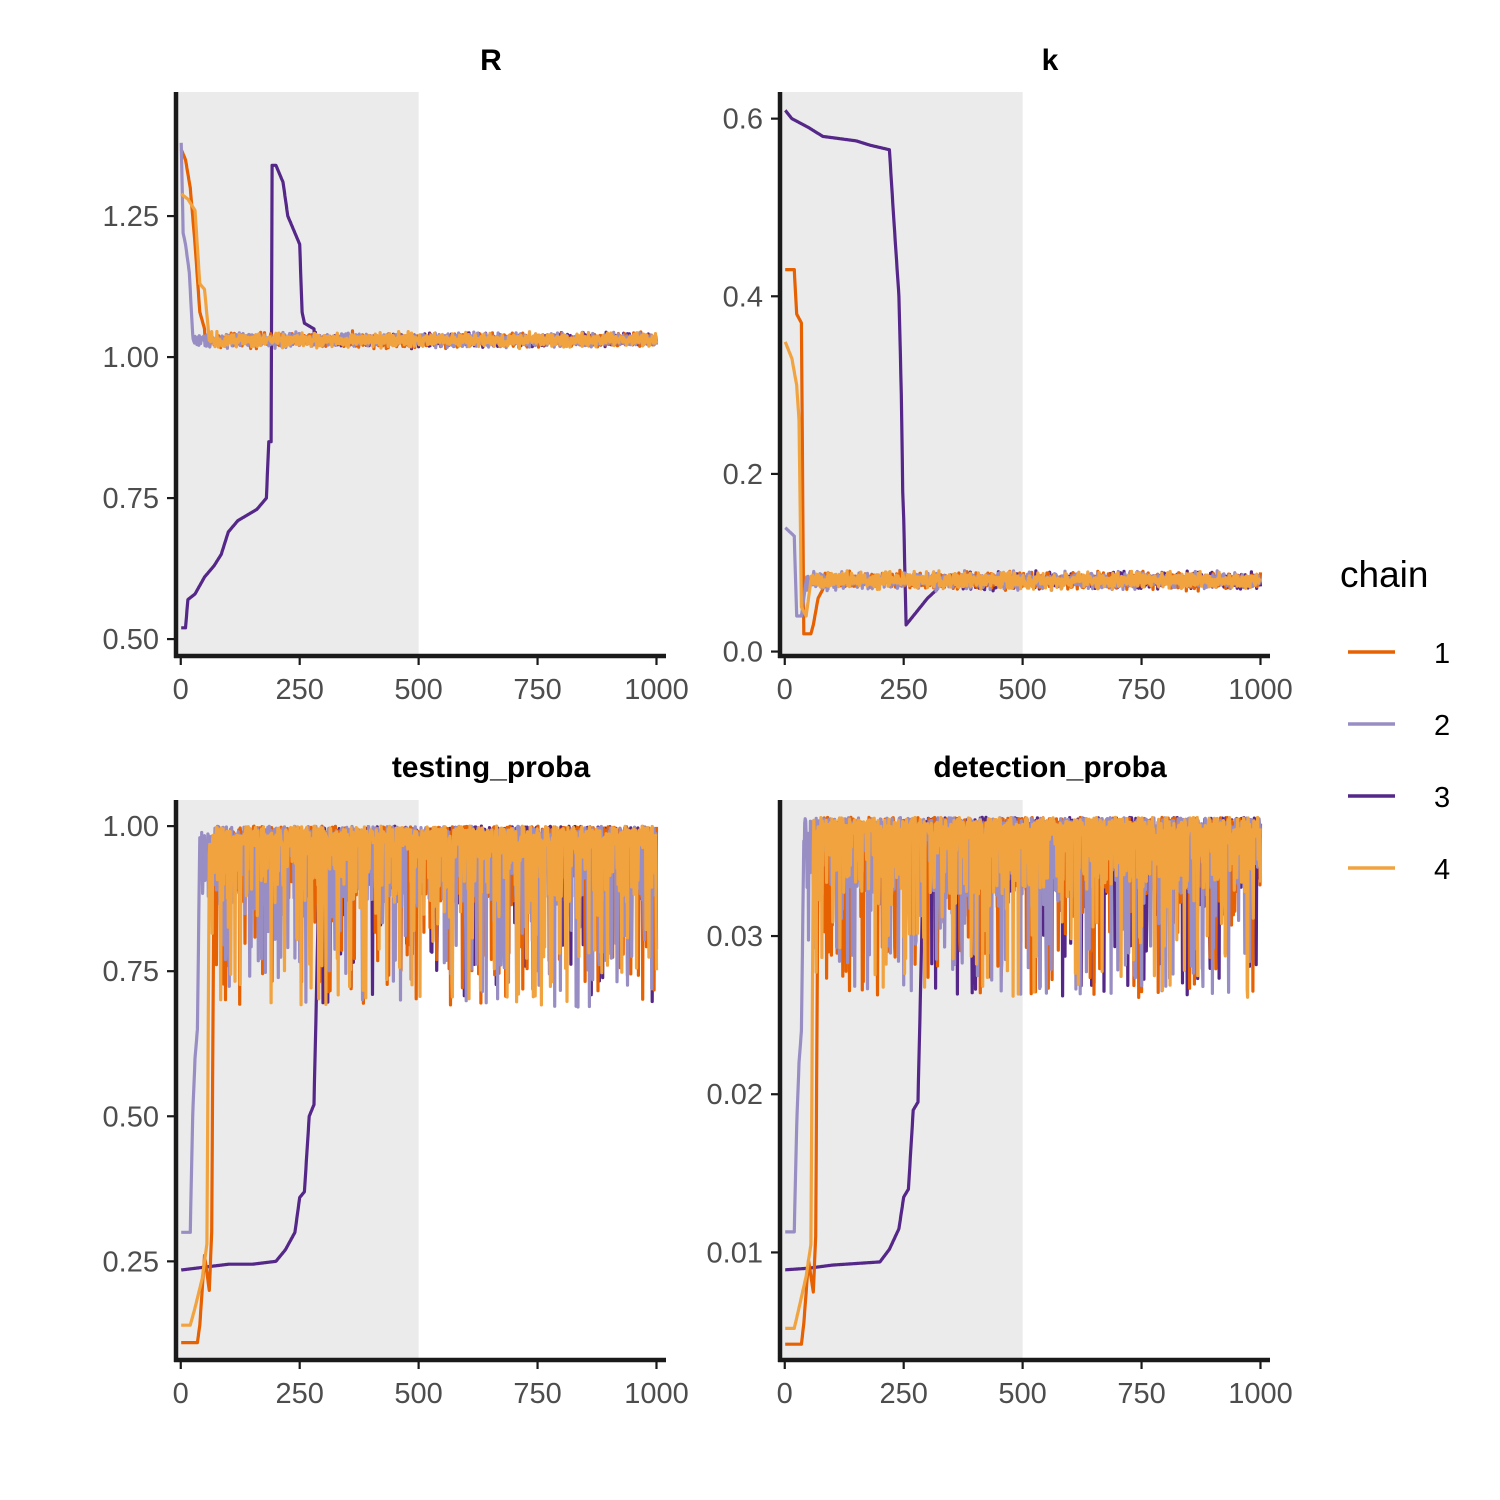 The width and height of the screenshot is (1500, 1500). I want to click on warmup-shade, so click(297, 374).